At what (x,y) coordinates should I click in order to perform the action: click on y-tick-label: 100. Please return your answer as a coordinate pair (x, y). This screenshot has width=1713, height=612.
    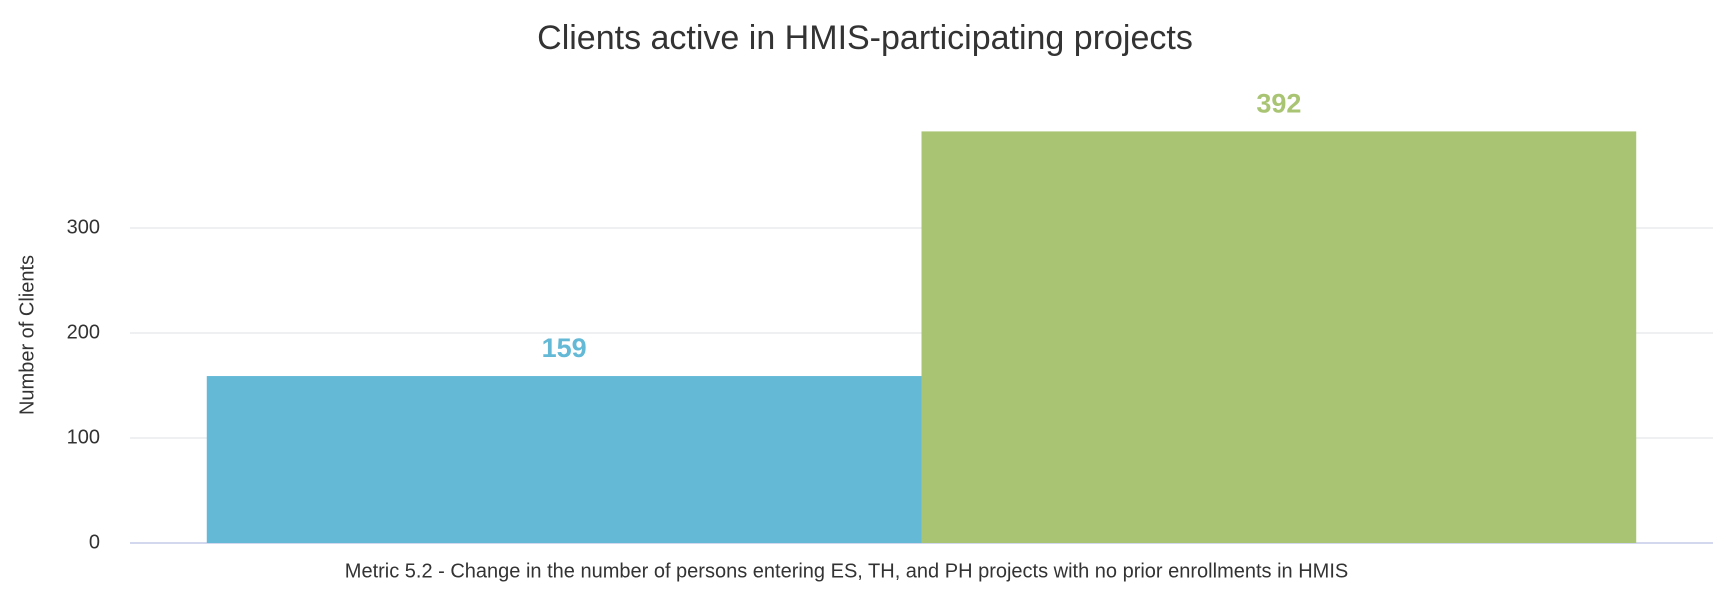
    Looking at the image, I should click on (83, 437).